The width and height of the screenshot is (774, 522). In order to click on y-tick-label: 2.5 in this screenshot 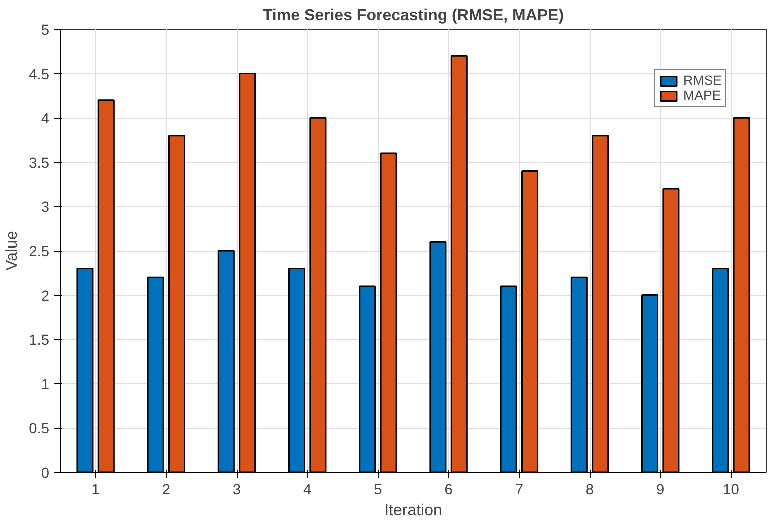, I will do `click(39, 252)`.